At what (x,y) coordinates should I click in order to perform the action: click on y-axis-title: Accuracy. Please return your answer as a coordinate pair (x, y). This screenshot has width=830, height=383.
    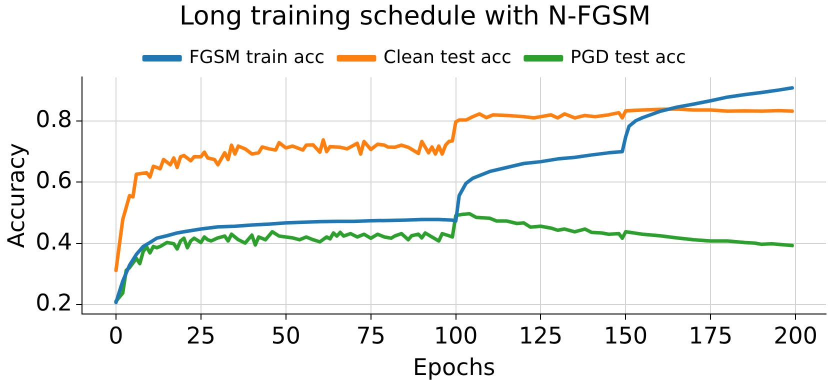
    Looking at the image, I should click on (17, 195).